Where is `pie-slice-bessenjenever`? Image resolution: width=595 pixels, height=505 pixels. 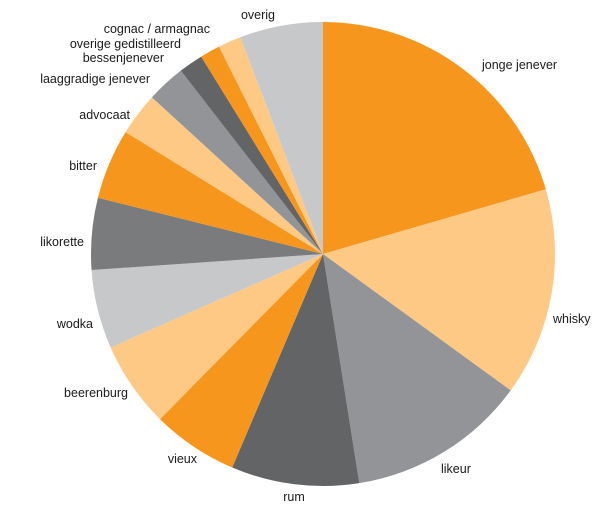
pie-slice-bessenjenever is located at coordinates (251, 155).